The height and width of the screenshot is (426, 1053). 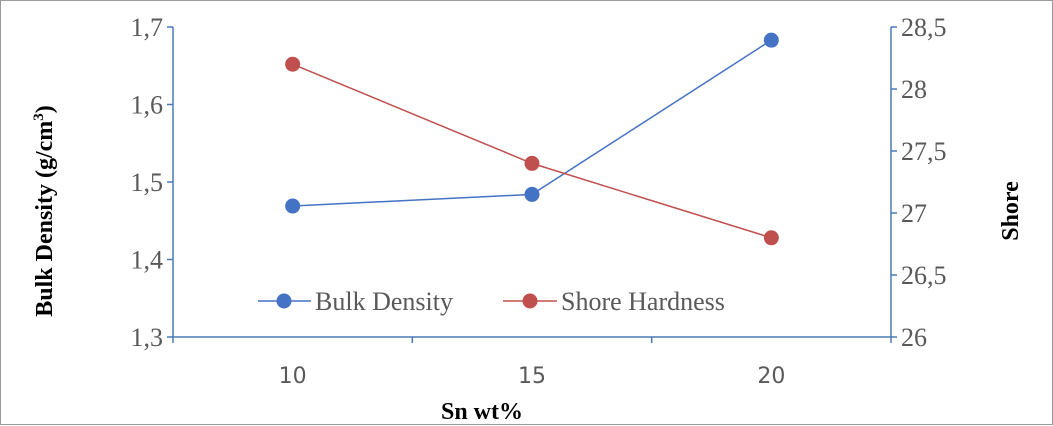 I want to click on x-tick-label: 20, so click(x=771, y=376).